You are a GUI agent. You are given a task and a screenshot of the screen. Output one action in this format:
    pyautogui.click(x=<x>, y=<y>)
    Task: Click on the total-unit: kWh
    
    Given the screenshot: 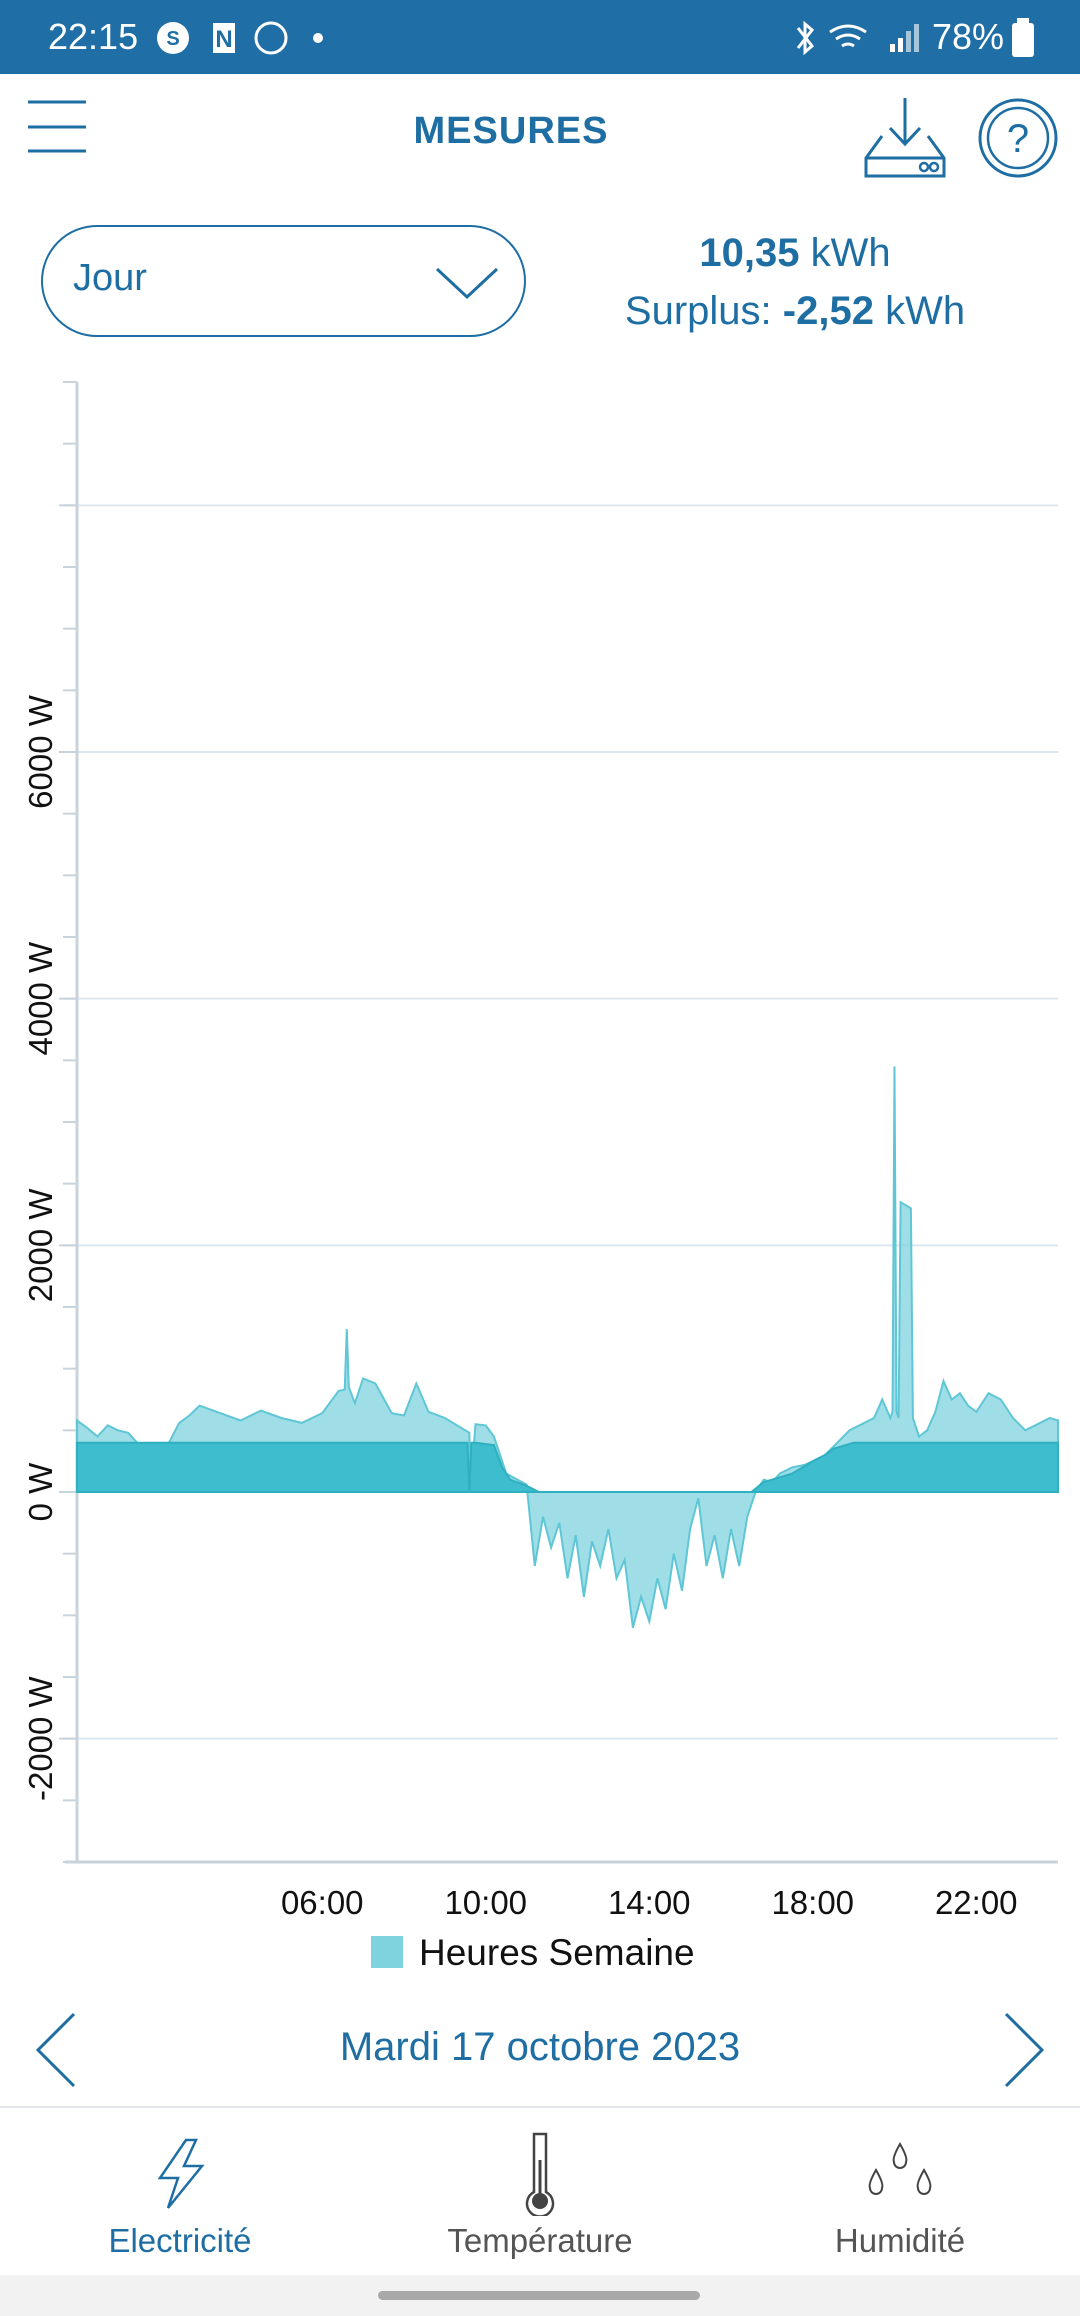 What is the action you would take?
    pyautogui.click(x=850, y=253)
    